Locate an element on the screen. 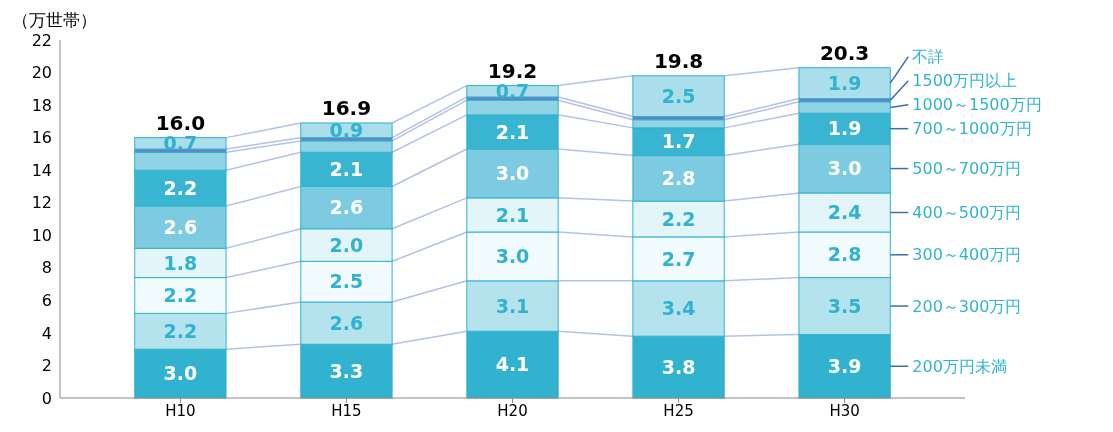 The height and width of the screenshot is (432, 1113). y-tick-label: 6 is located at coordinates (46, 300).